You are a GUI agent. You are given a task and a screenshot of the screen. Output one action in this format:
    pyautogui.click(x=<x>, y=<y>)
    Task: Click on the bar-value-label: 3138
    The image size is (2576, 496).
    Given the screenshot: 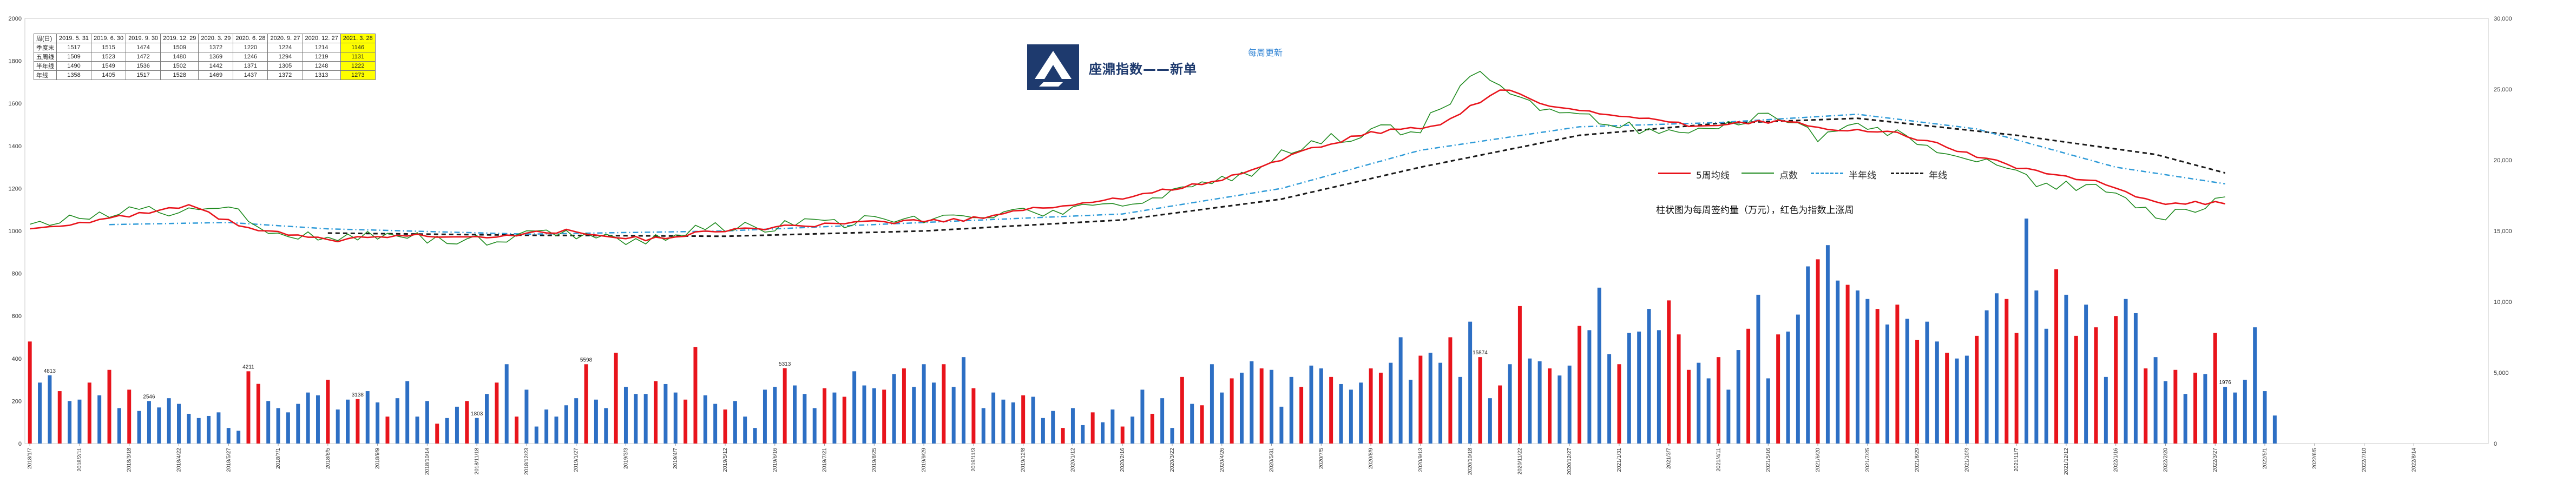 What is the action you would take?
    pyautogui.click(x=358, y=395)
    